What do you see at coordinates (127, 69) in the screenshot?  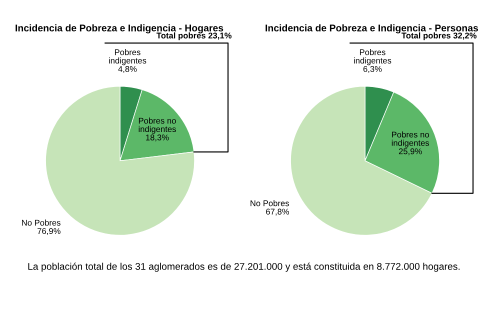 I see `data-label: 4,8%` at bounding box center [127, 69].